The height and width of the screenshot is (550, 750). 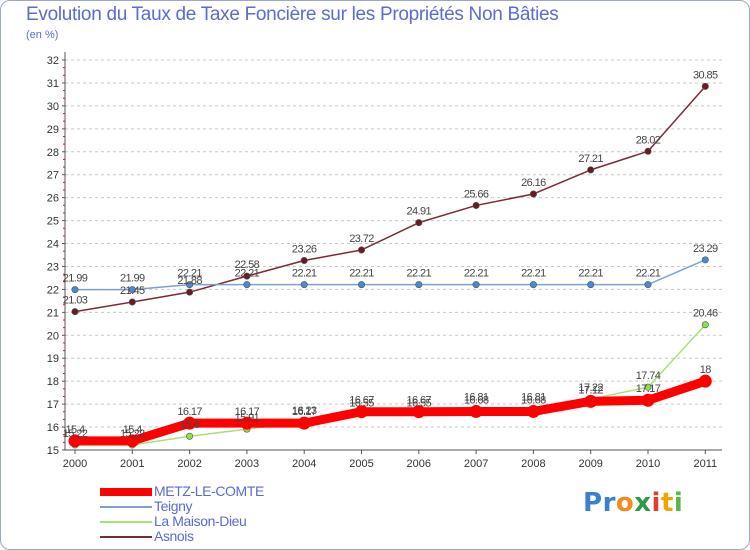 I want to click on x-tick-label: 2011, so click(x=705, y=464).